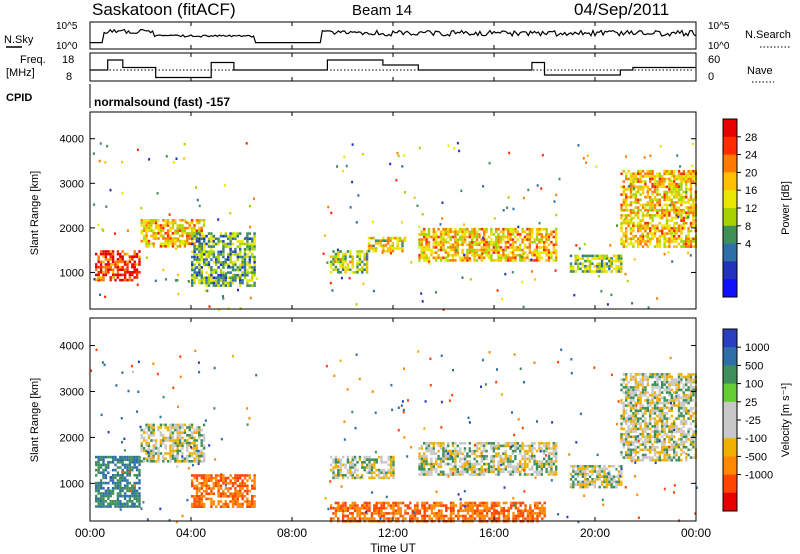 The height and width of the screenshot is (554, 800). I want to click on noise-right-tick-high: 10^5, so click(719, 26).